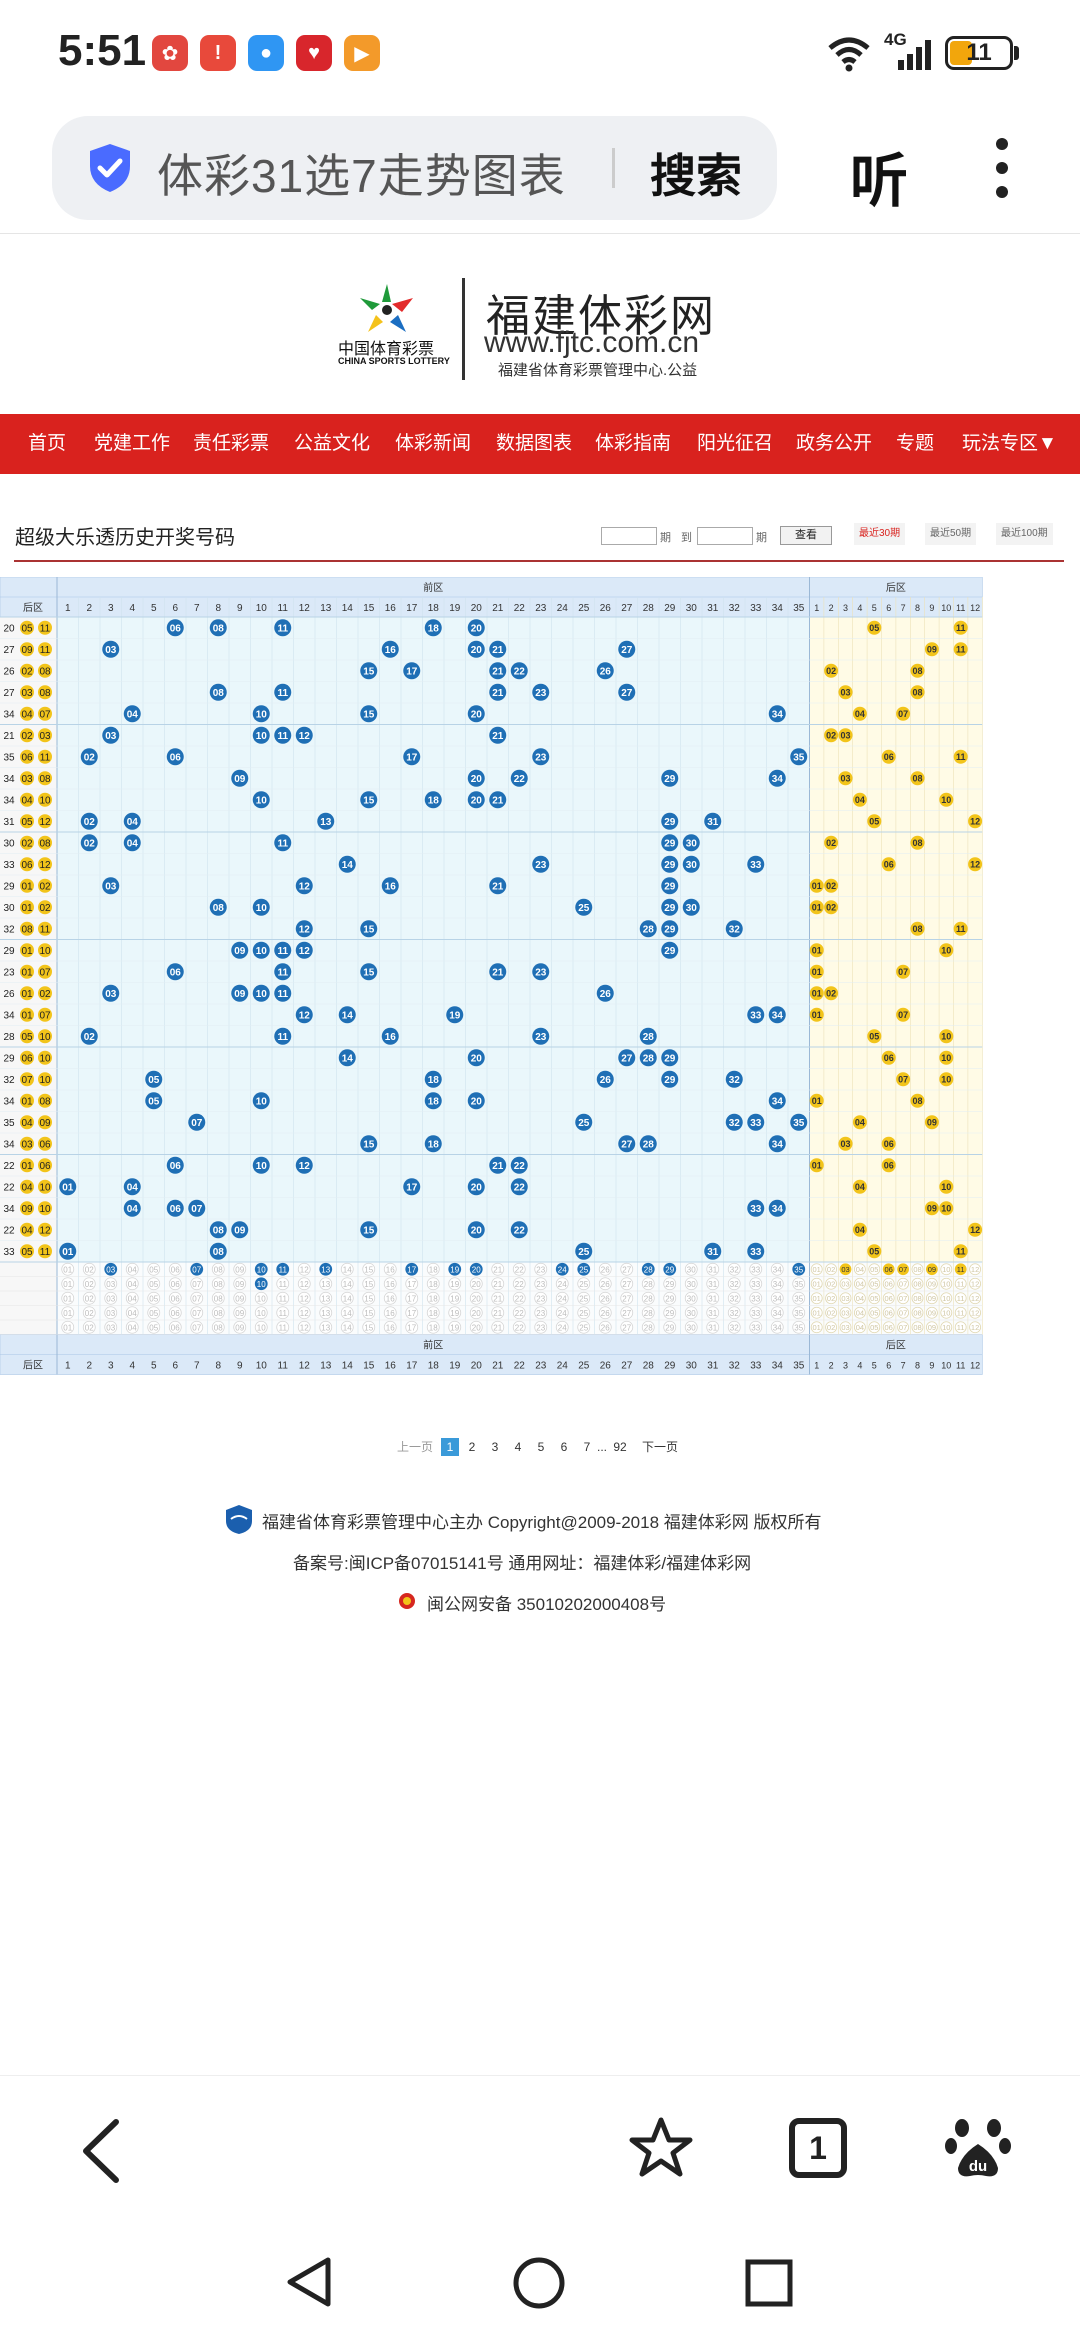 The height and width of the screenshot is (2341, 1080). Describe the element at coordinates (472, 1447) in the screenshot. I see `pager-page-2: 2` at that location.